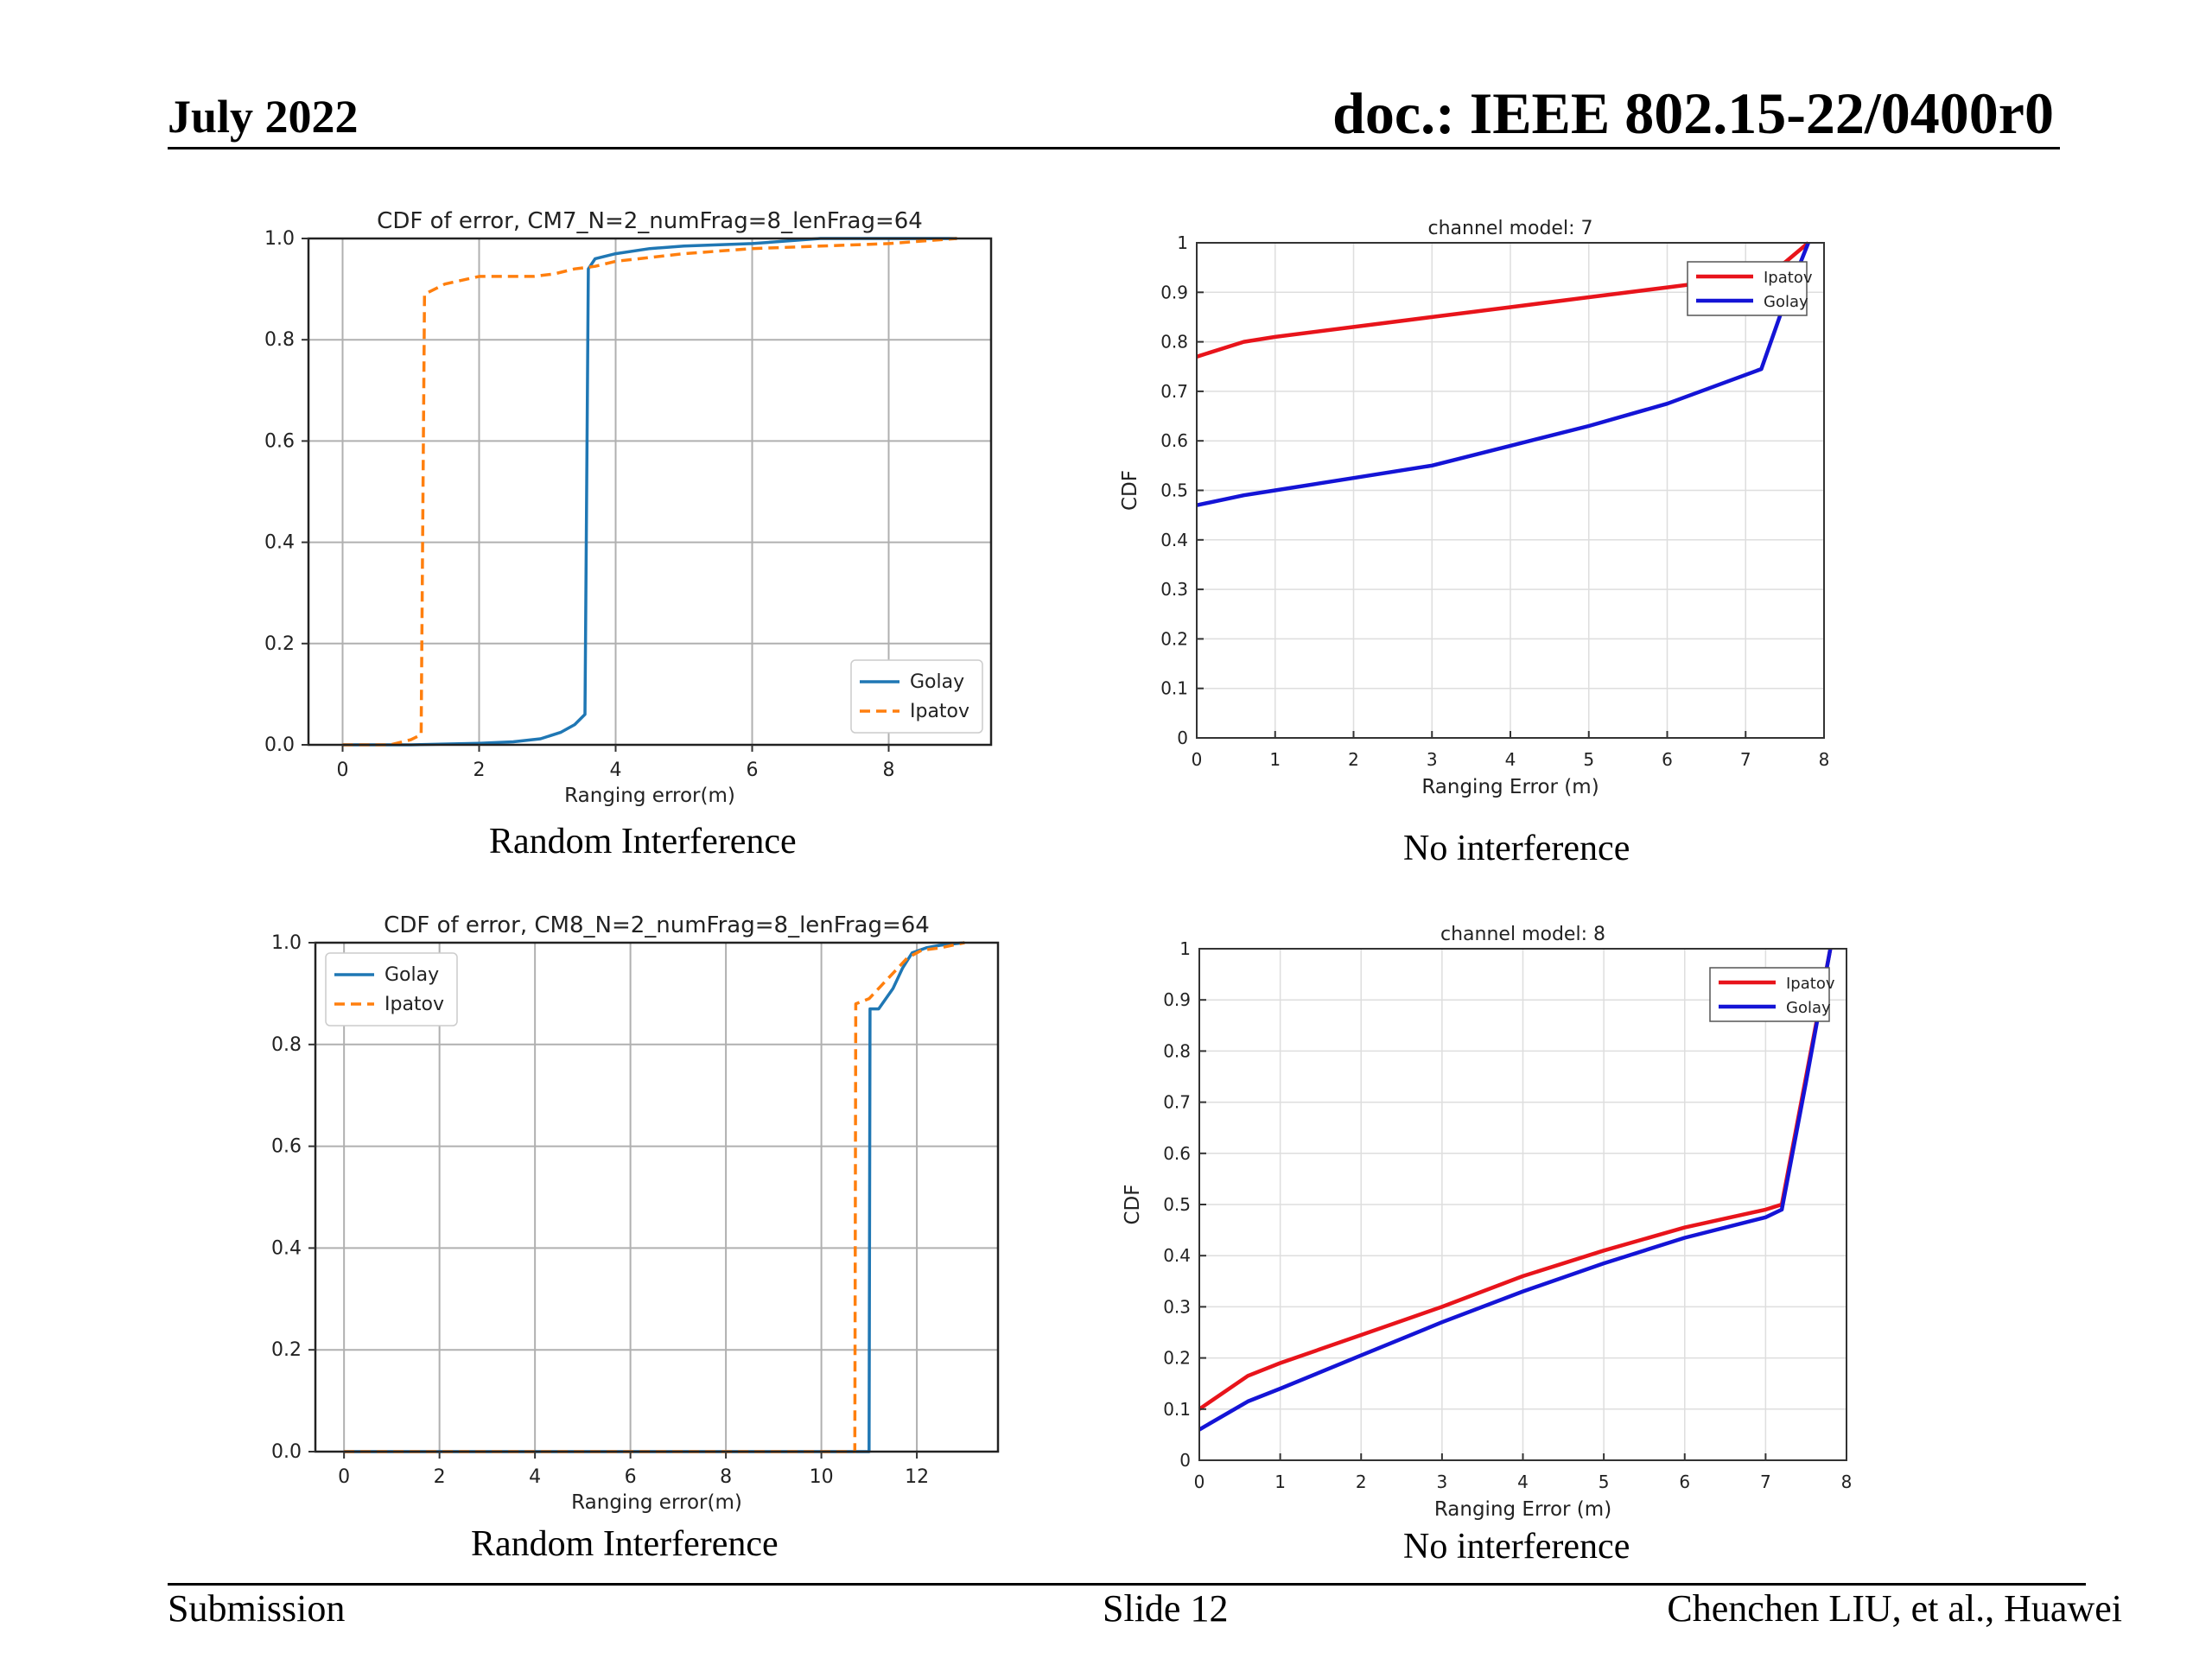 The width and height of the screenshot is (2212, 1659). I want to click on caption-bottom-right: No interference, so click(1516, 1547).